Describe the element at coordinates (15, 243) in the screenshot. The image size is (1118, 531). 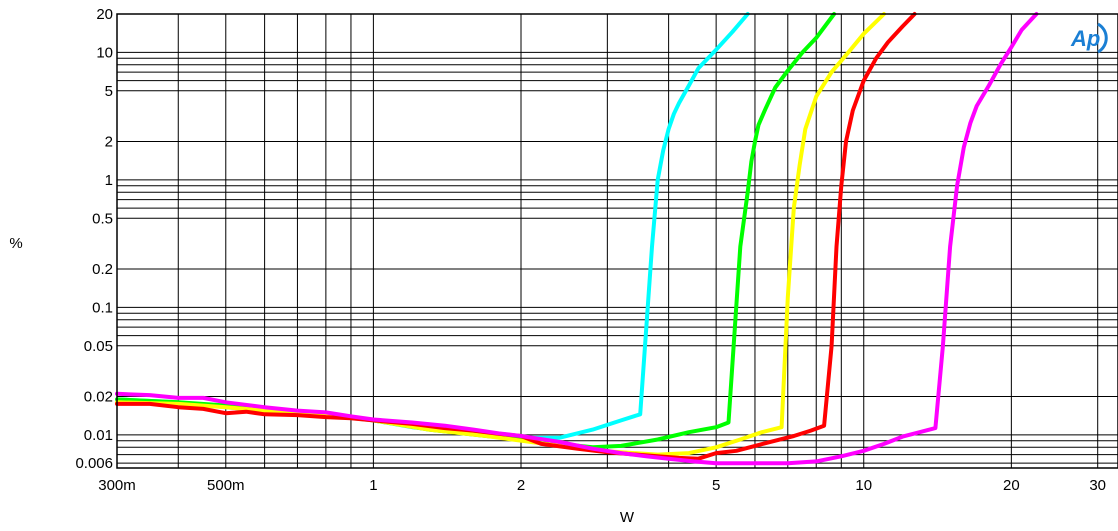
I see `y-axis-label: %` at that location.